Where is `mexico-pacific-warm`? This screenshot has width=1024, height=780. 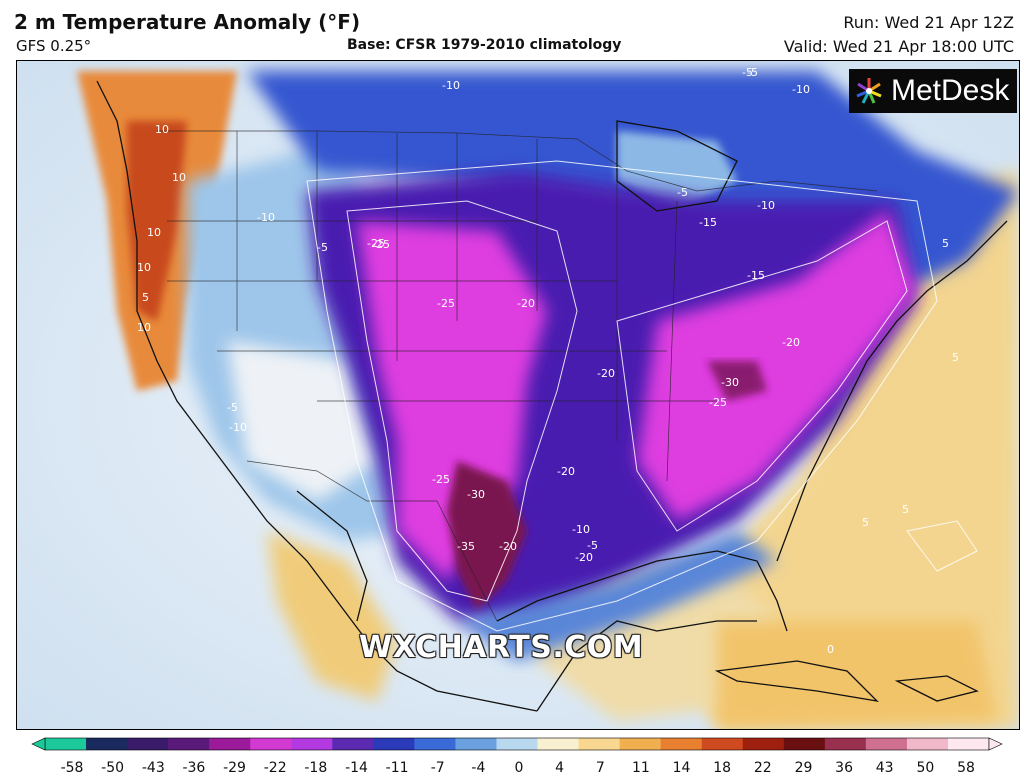
mexico-pacific-warm is located at coordinates (332, 616).